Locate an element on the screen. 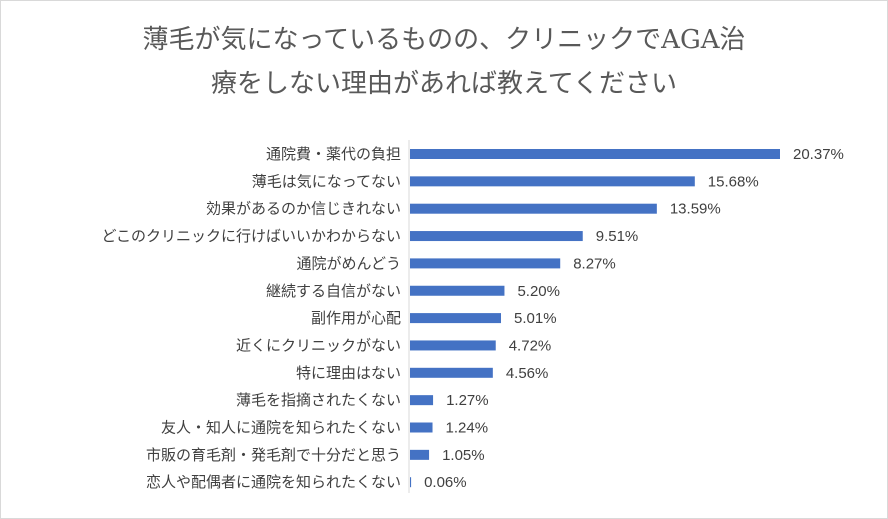 The height and width of the screenshot is (519, 888). category-label: 特に理由はない is located at coordinates (348, 373).